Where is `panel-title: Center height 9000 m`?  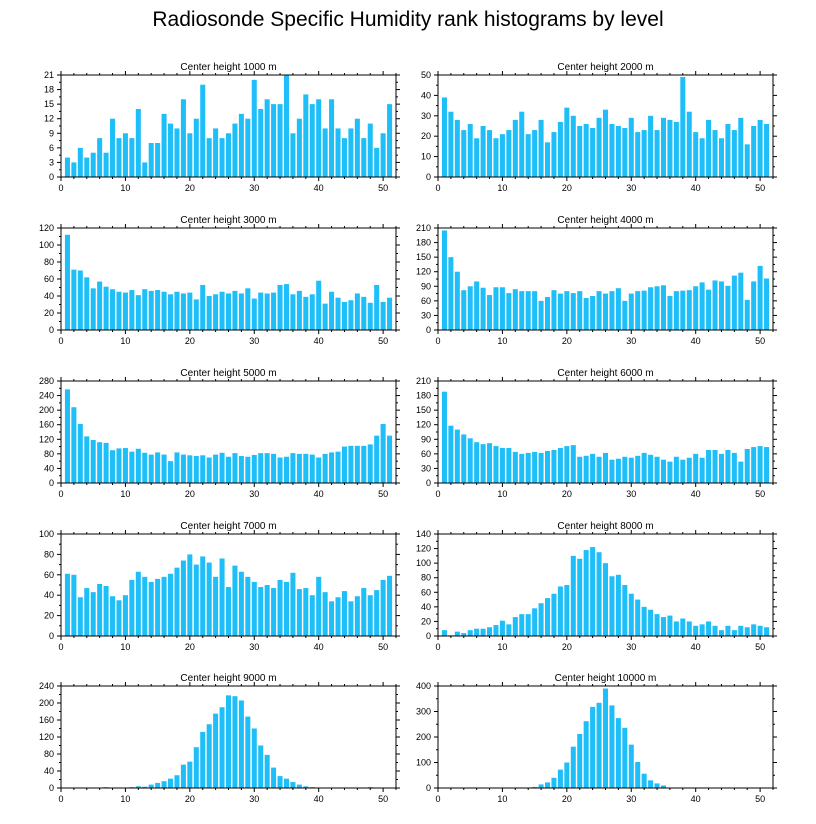
panel-title: Center height 9000 m is located at coordinates (228, 678).